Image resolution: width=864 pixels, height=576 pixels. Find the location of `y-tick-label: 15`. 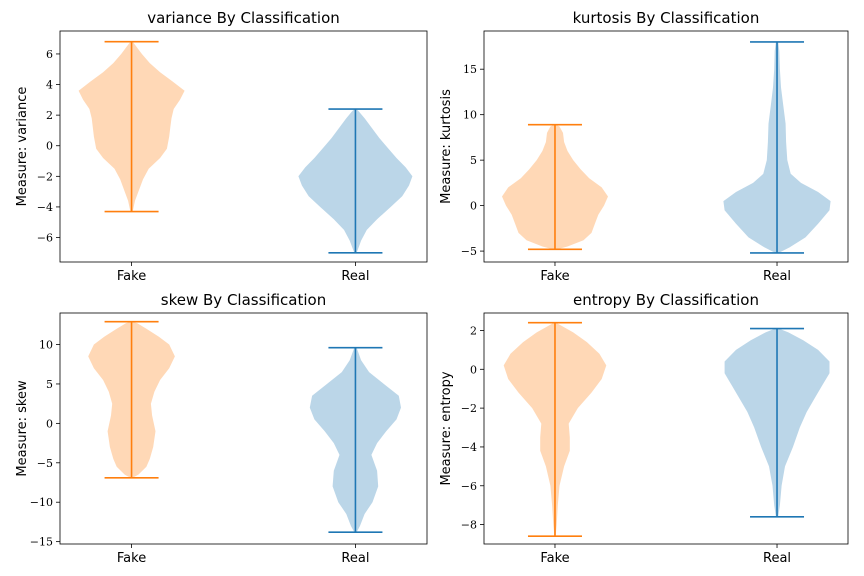

y-tick-label: 15 is located at coordinates (470, 69).